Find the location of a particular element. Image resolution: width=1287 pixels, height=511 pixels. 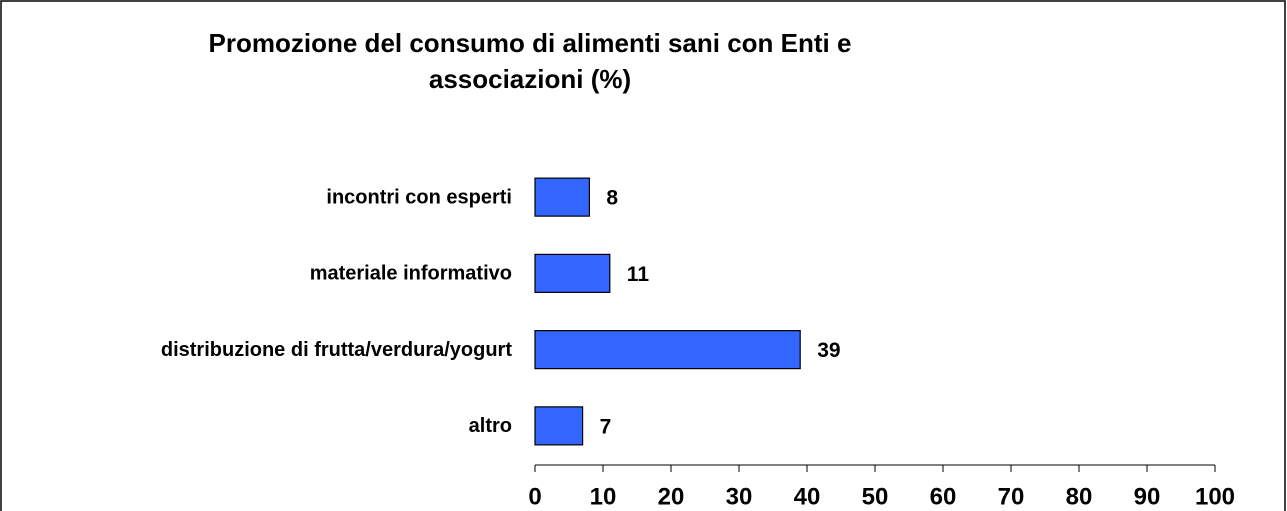

x-tick-label: 60 is located at coordinates (943, 496).